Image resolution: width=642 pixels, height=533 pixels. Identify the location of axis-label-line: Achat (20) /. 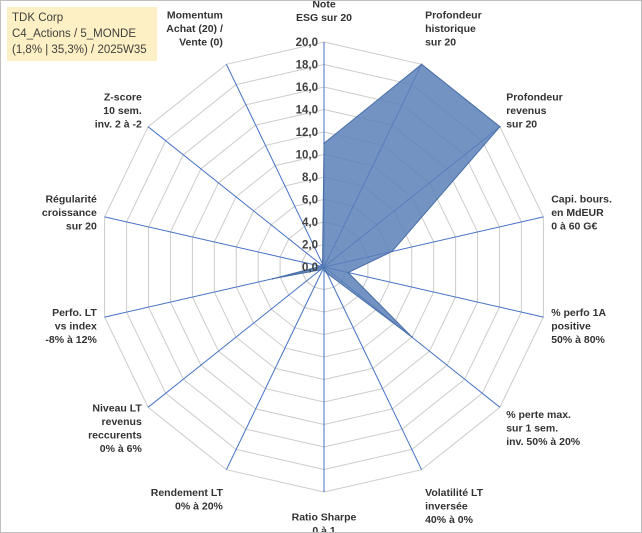
(194, 29).